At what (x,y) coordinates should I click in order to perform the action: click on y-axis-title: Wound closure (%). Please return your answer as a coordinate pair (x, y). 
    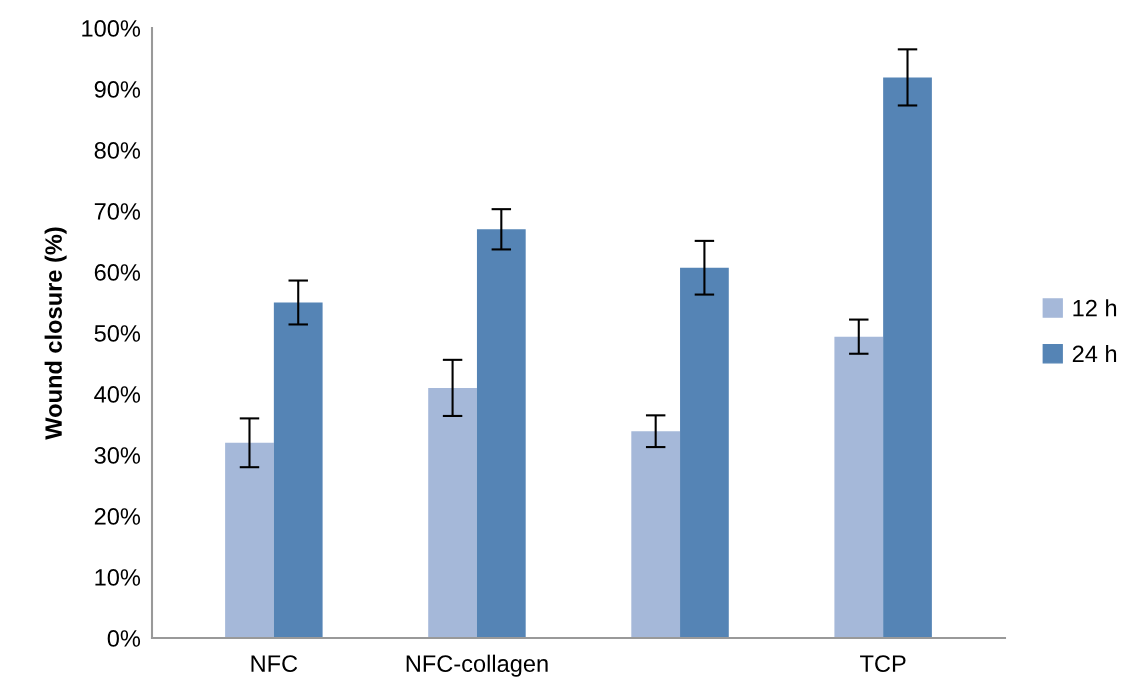
    Looking at the image, I should click on (55, 333).